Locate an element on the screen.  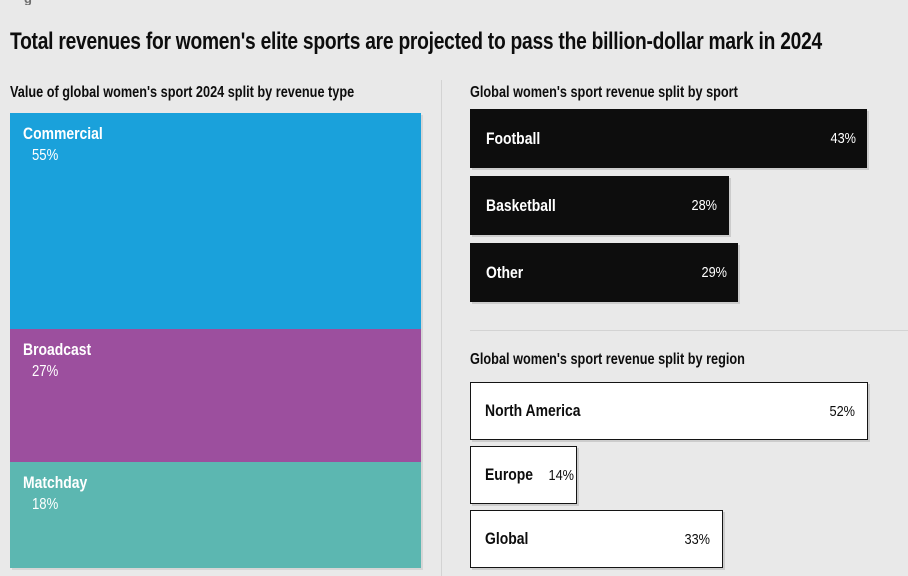
bar-football: Football 43% is located at coordinates (668, 138).